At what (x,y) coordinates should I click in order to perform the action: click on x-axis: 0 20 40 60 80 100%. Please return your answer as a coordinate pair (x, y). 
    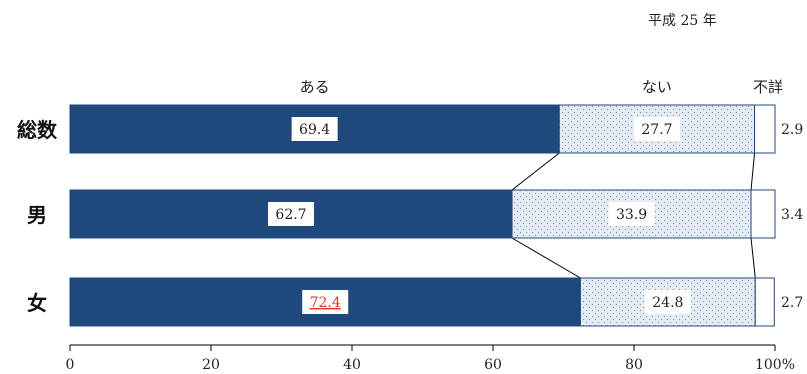
    Looking at the image, I should click on (430, 358).